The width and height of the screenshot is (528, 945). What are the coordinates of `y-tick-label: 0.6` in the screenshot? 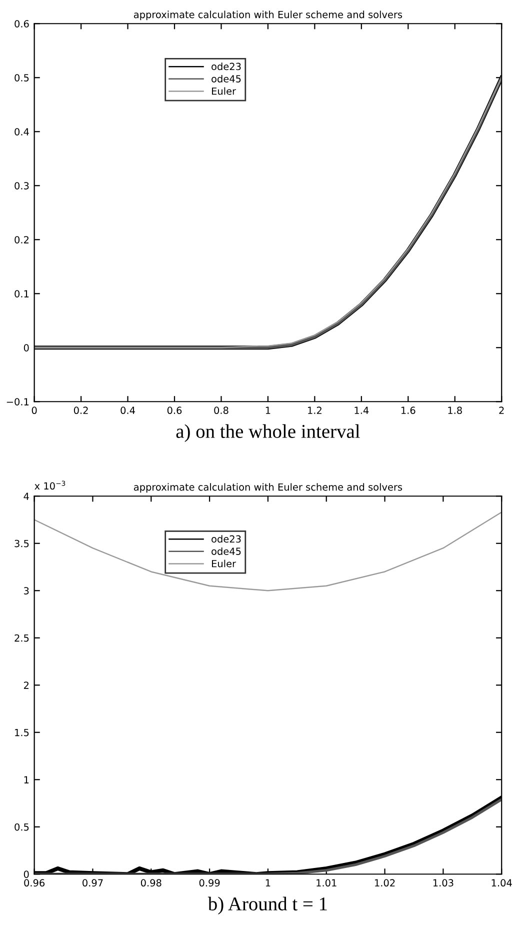 It's located at (21, 24).